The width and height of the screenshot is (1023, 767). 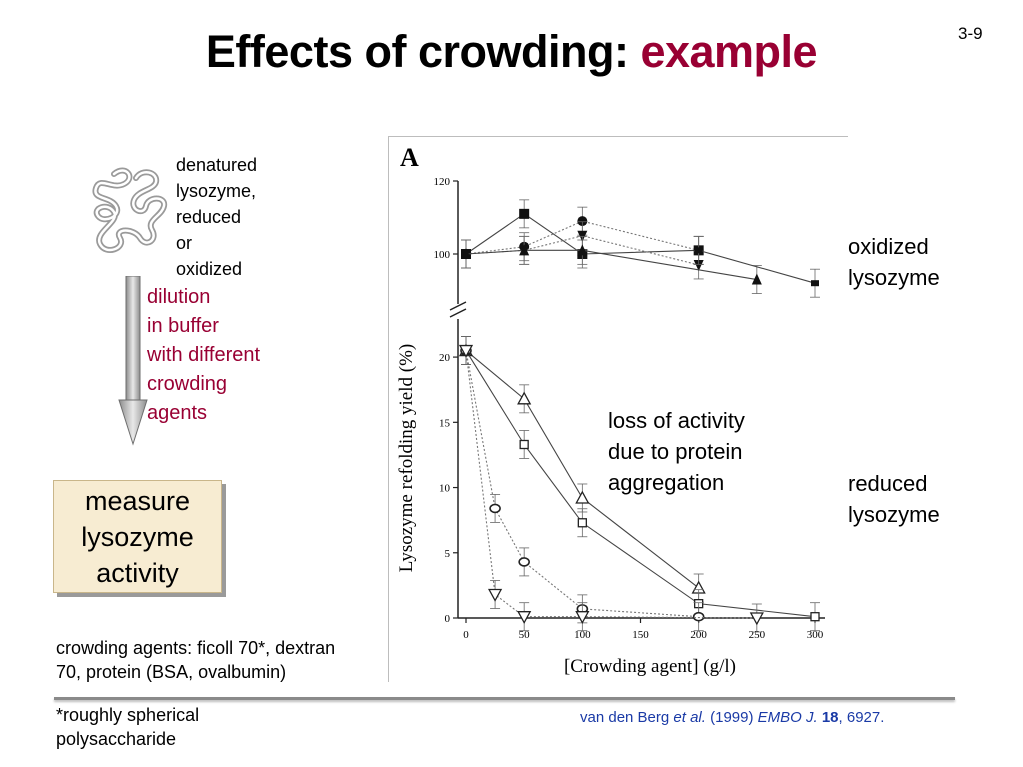 What do you see at coordinates (640, 635) in the screenshot?
I see `x-tick-label: 150` at bounding box center [640, 635].